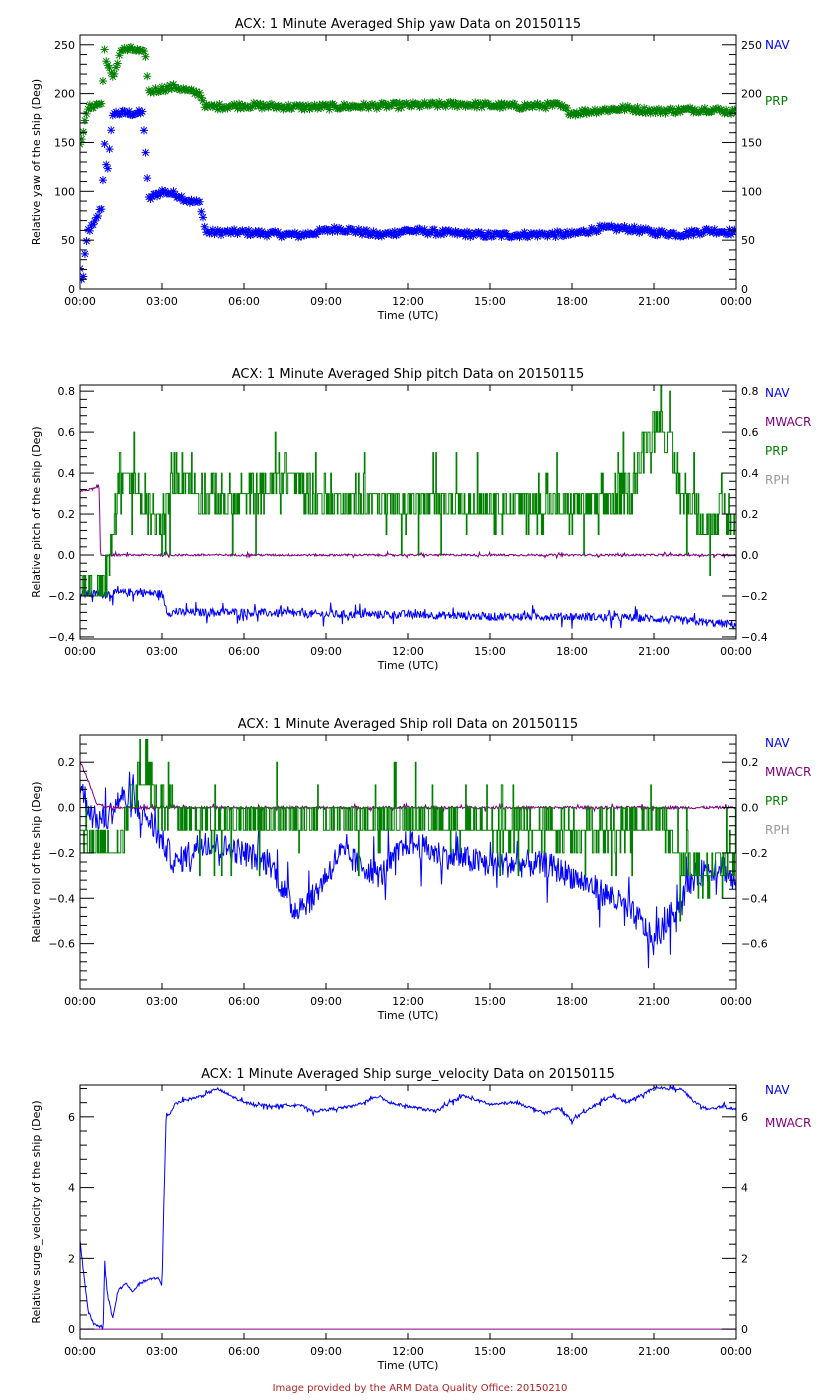 This screenshot has height=1400, width=840. Describe the element at coordinates (744, 289) in the screenshot. I see `y-tick-label-right: 0` at that location.